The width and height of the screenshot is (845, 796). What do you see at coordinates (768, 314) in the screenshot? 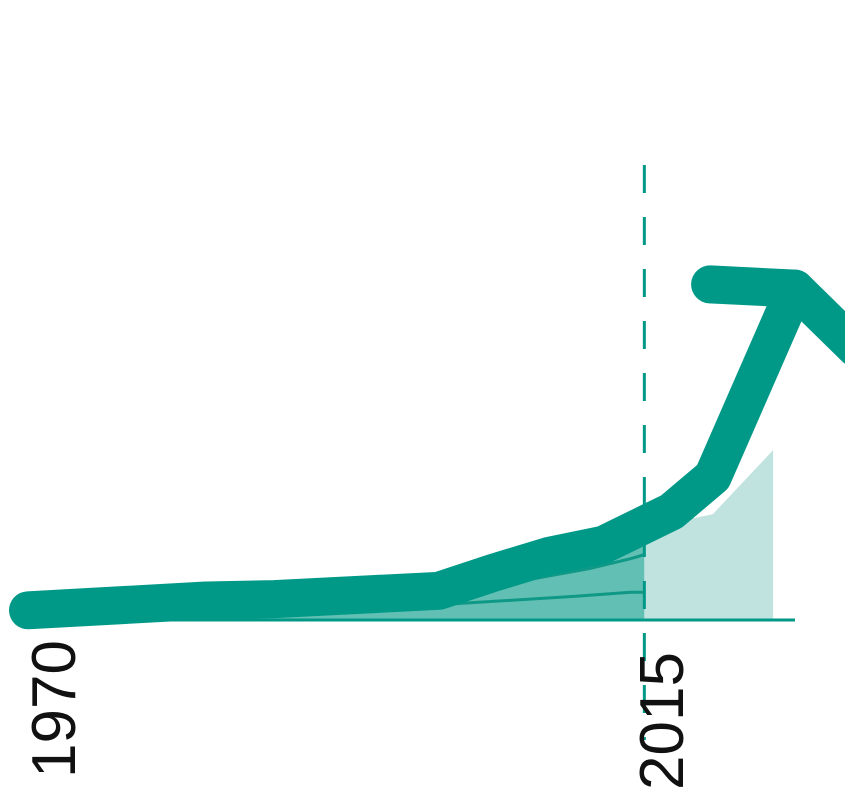
I see `trend-arrowhead` at bounding box center [768, 314].